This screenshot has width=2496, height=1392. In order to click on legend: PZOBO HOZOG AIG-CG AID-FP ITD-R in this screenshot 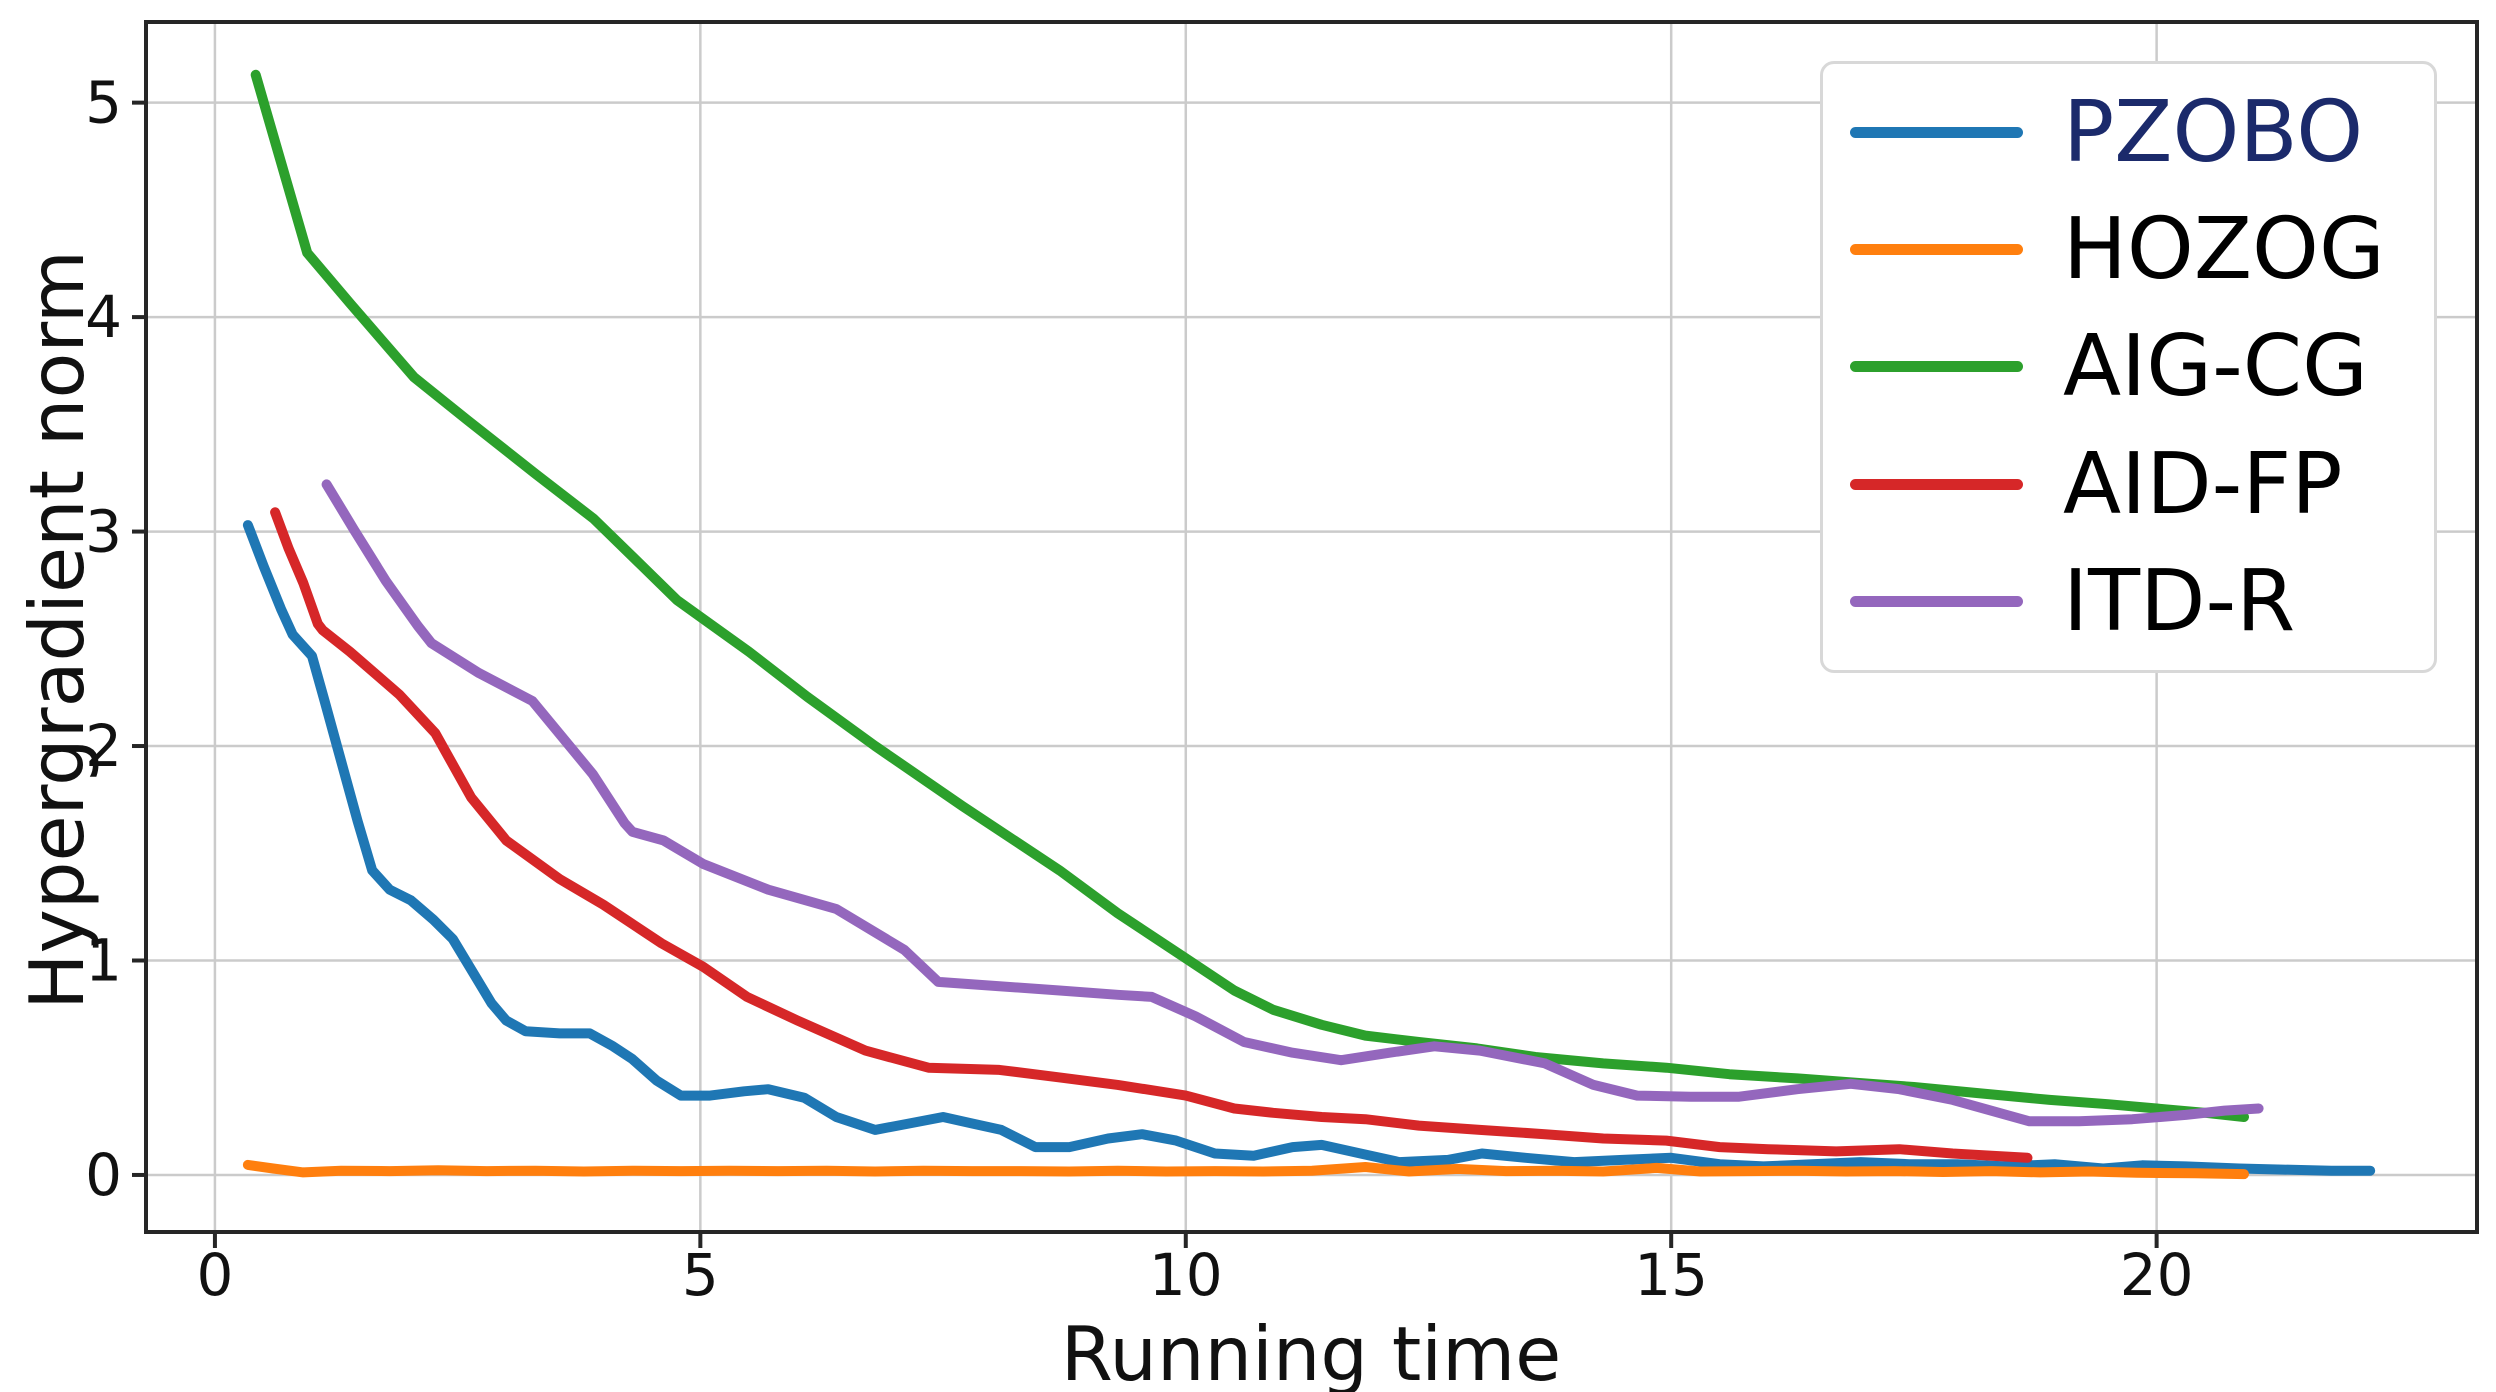, I will do `click(2128, 367)`.